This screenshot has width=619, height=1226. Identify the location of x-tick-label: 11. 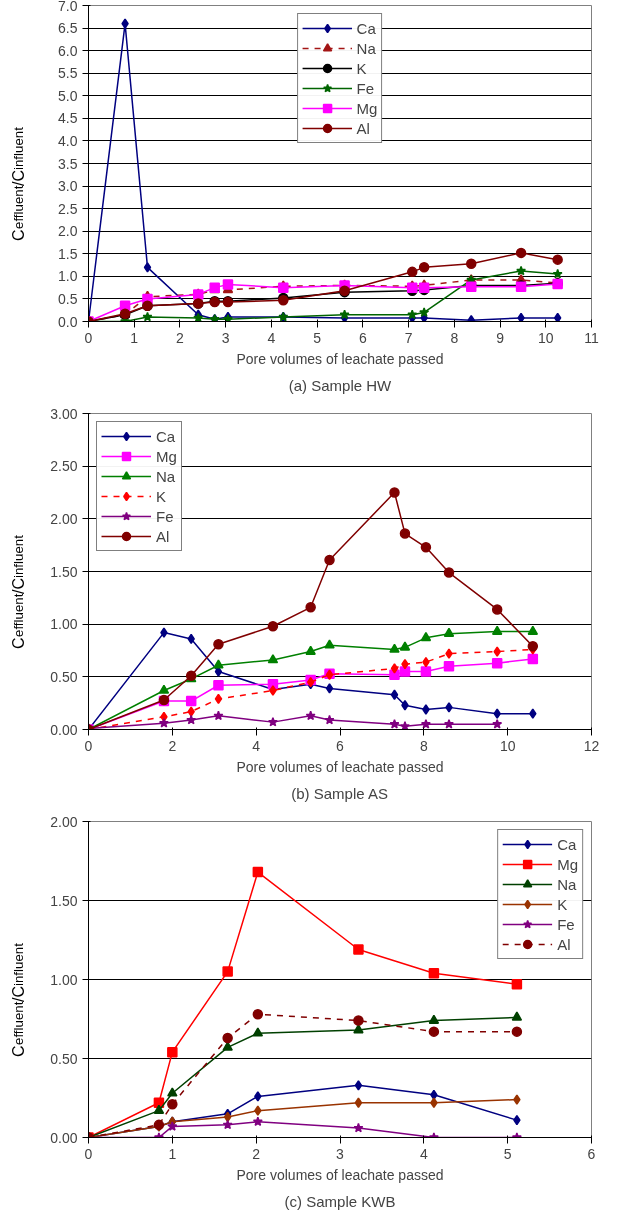
(591, 337).